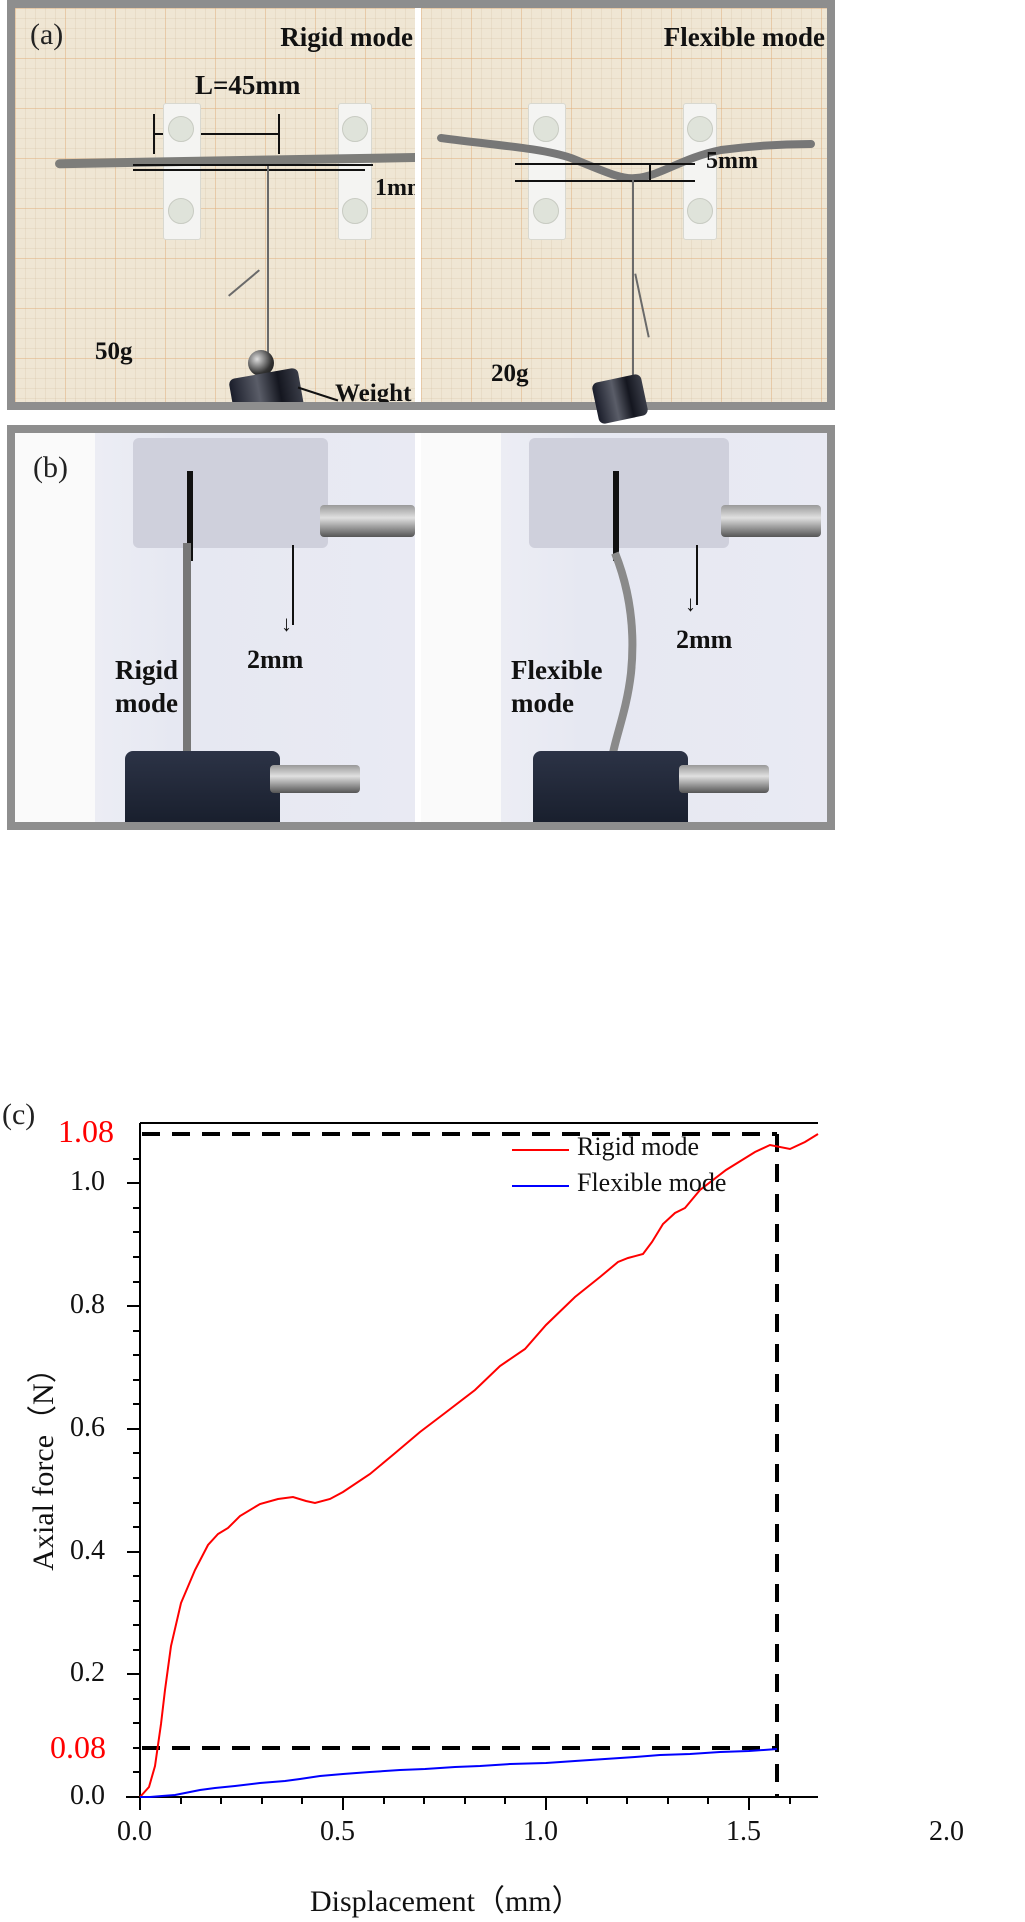  What do you see at coordinates (187, 648) in the screenshot?
I see `rigid-specimen` at bounding box center [187, 648].